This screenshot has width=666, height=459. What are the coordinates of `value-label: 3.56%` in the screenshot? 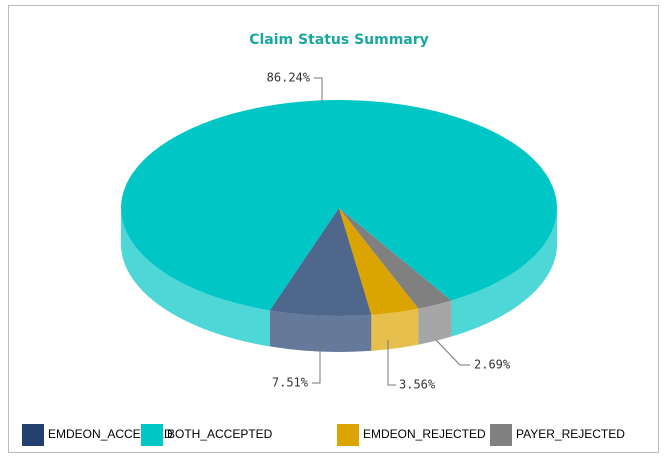 It's located at (417, 385).